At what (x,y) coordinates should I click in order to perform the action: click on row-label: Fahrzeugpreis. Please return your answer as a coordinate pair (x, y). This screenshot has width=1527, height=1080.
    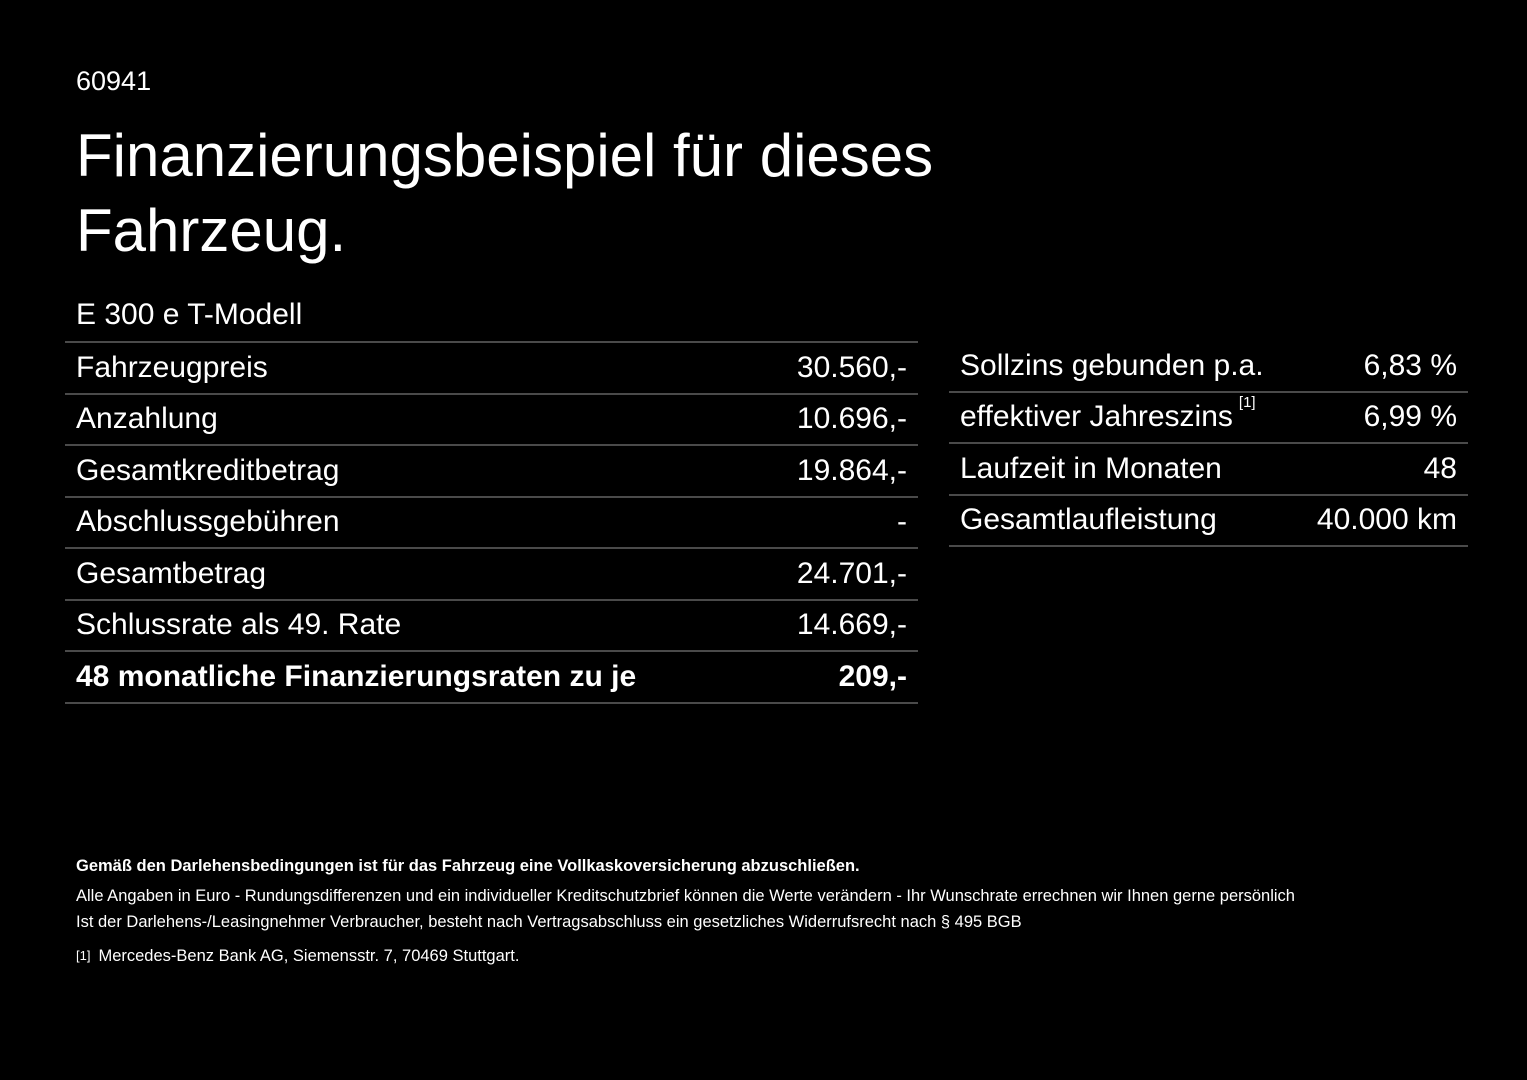
    Looking at the image, I should click on (172, 367).